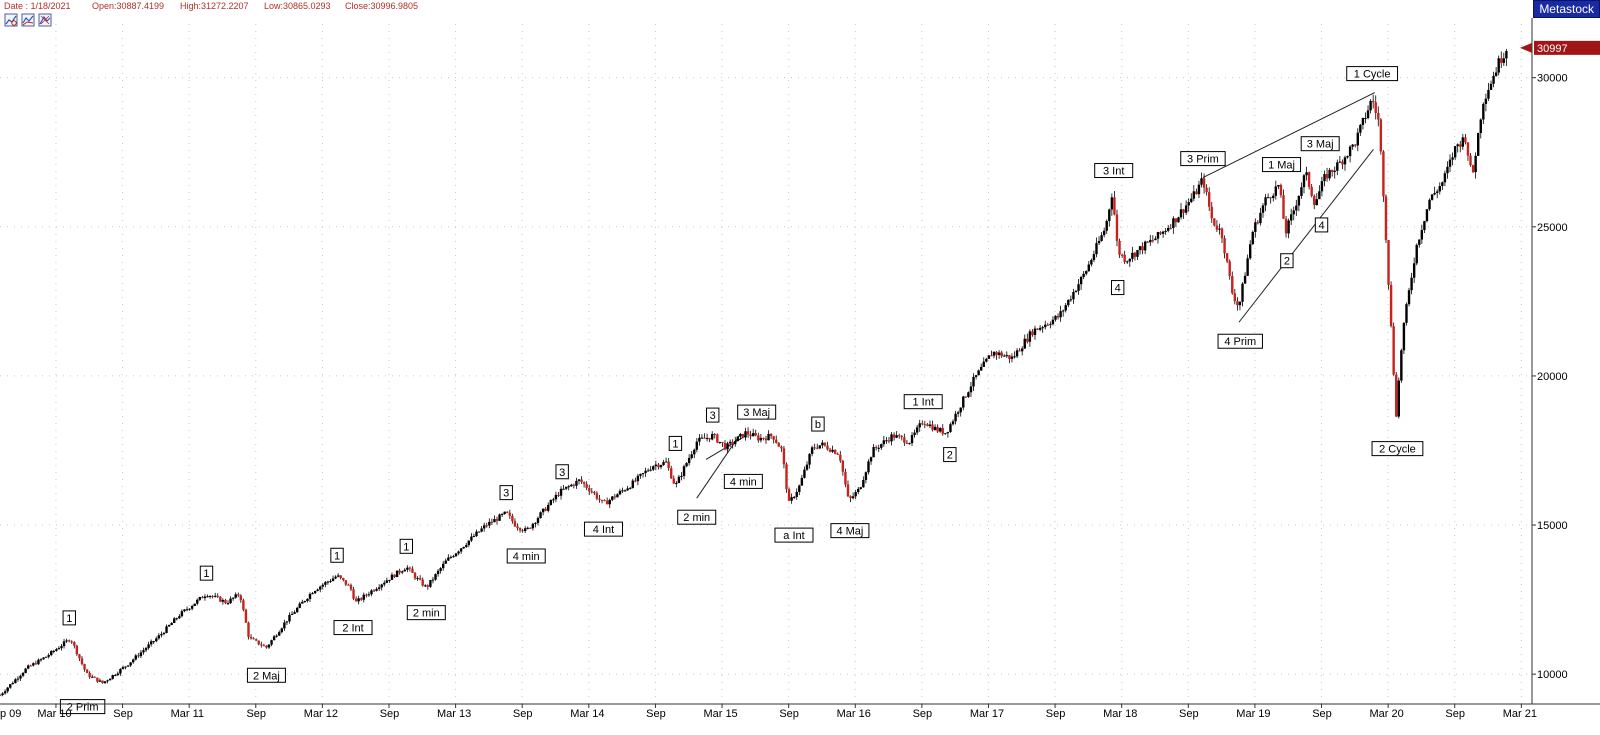 The height and width of the screenshot is (735, 1600). Describe the element at coordinates (11, 20) in the screenshot. I see `chart-zoom-icon` at that location.